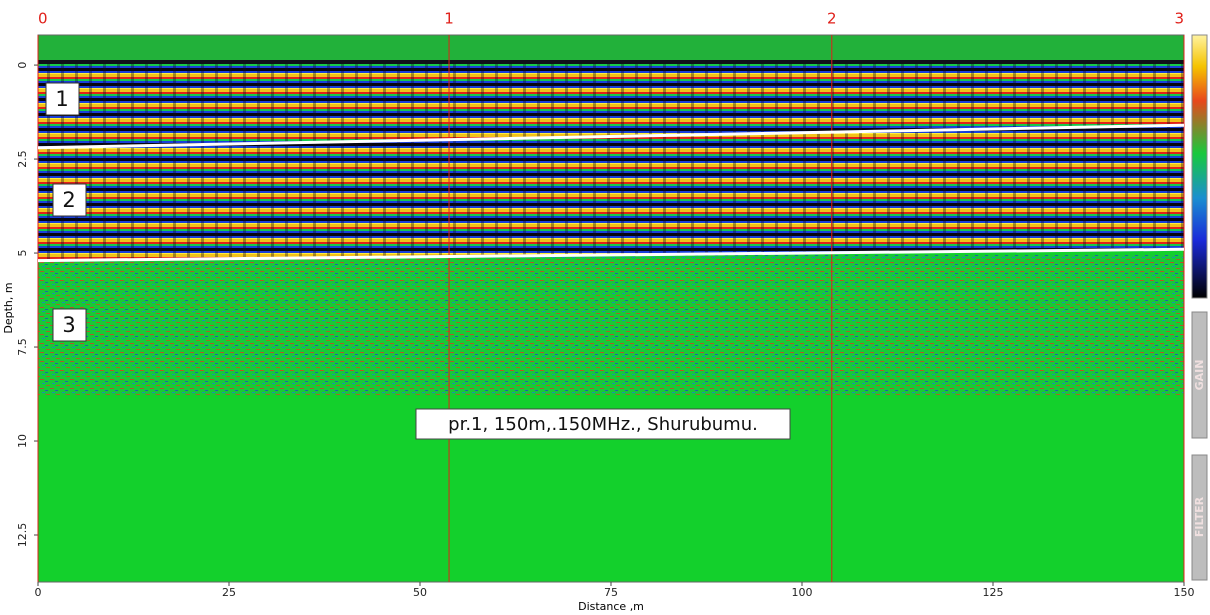  I want to click on layer-label: 1, so click(61, 99).